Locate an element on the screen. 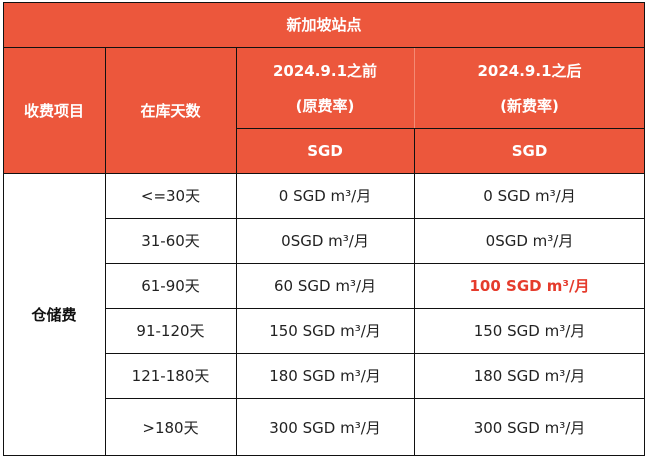  row-before: 60 SGD m³/月 is located at coordinates (325, 285).